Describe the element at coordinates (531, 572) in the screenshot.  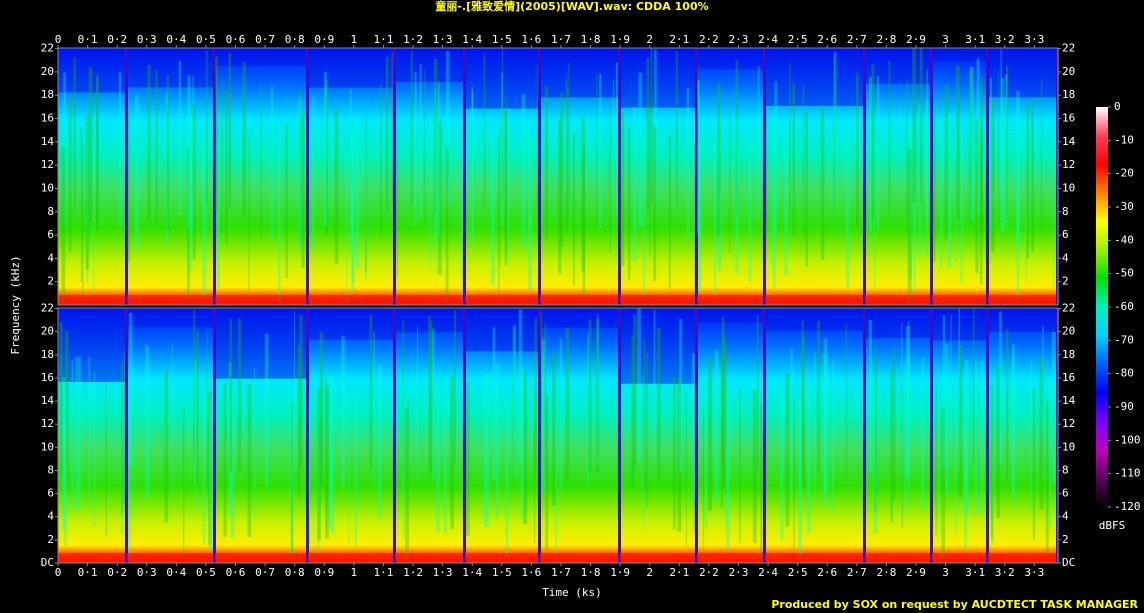
I see `x-tick-label: 1·6` at that location.